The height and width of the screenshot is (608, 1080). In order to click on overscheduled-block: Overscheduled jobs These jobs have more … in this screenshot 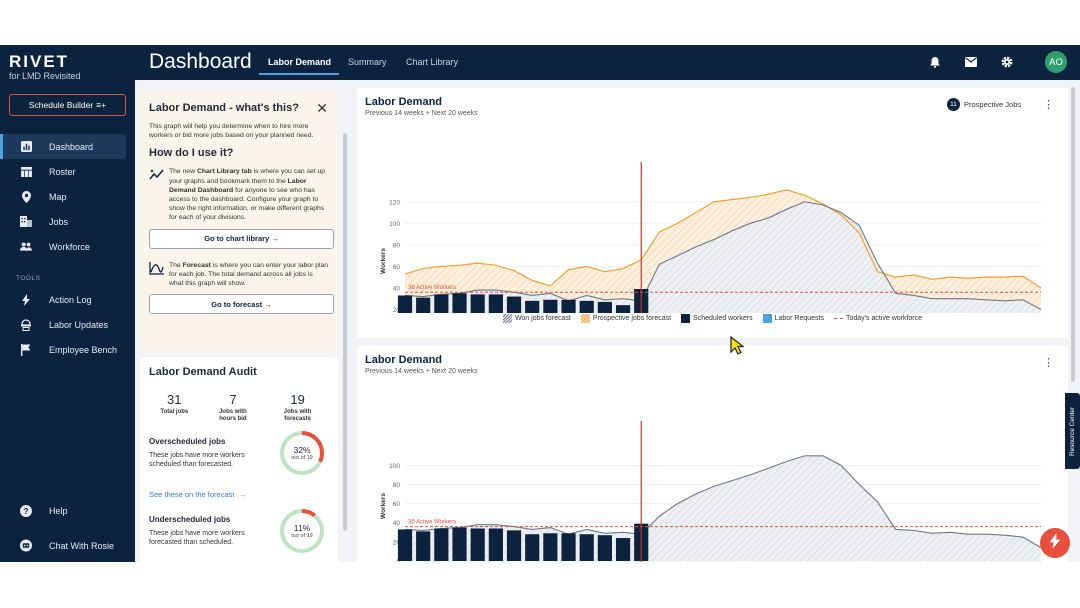, I will do `click(239, 459)`.